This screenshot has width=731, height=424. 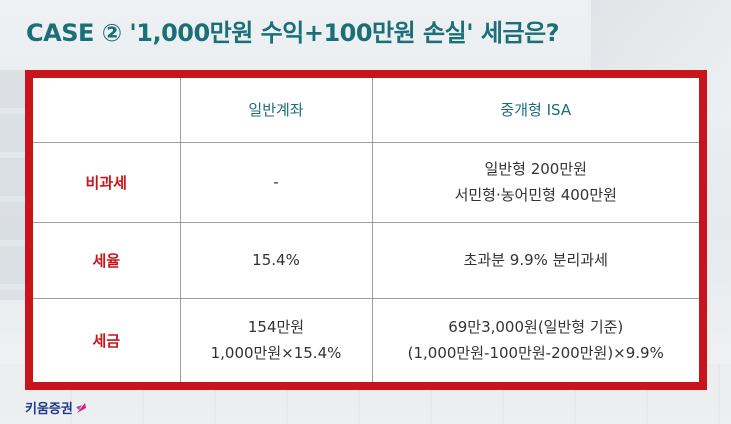 I want to click on row-label-tax-rate: 세율, so click(x=107, y=260).